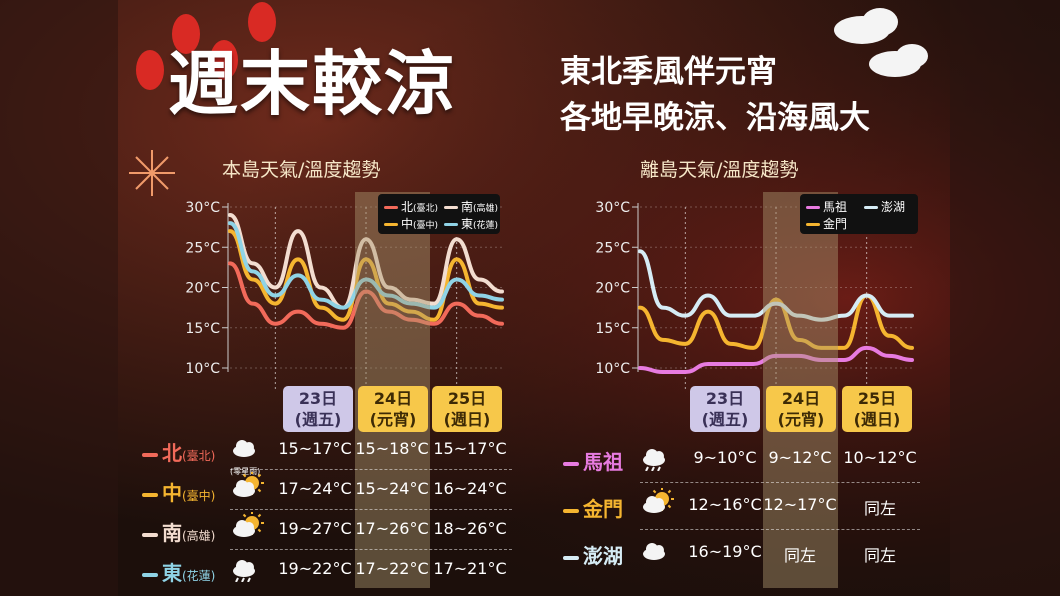  I want to click on city-subname: (高雄), so click(199, 536).